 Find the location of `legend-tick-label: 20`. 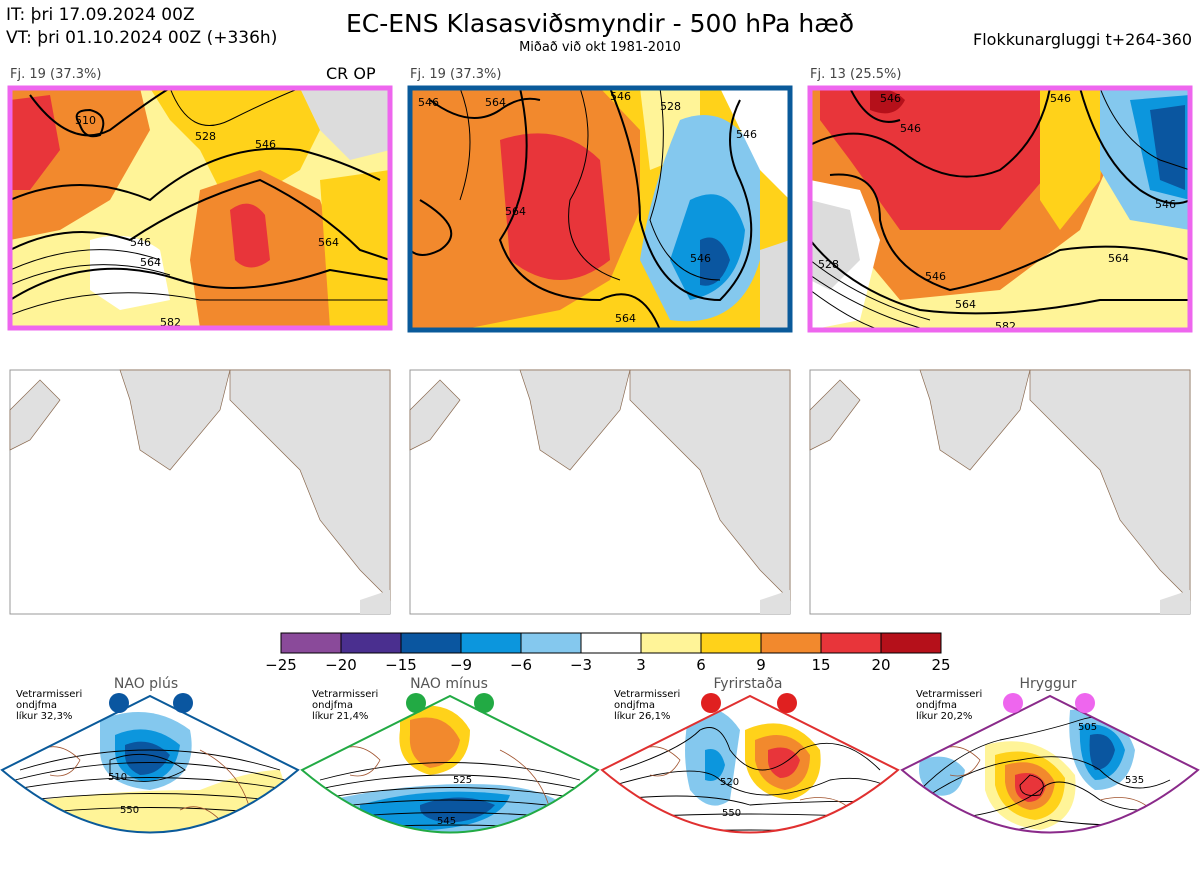

legend-tick-label: 20 is located at coordinates (881, 665).